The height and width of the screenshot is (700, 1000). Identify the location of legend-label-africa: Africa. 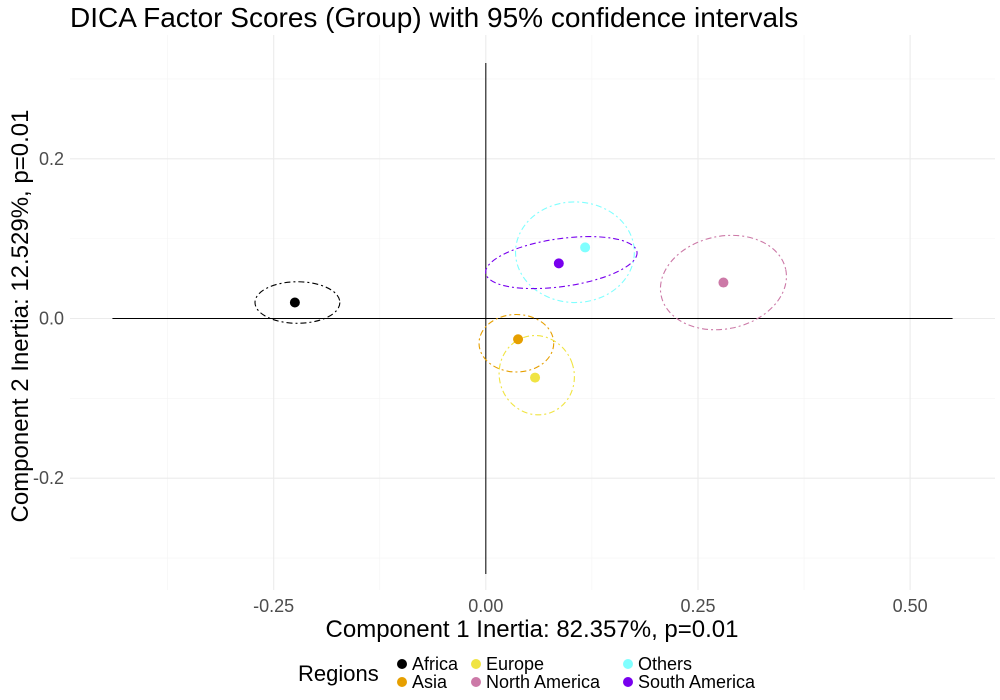
(435, 664).